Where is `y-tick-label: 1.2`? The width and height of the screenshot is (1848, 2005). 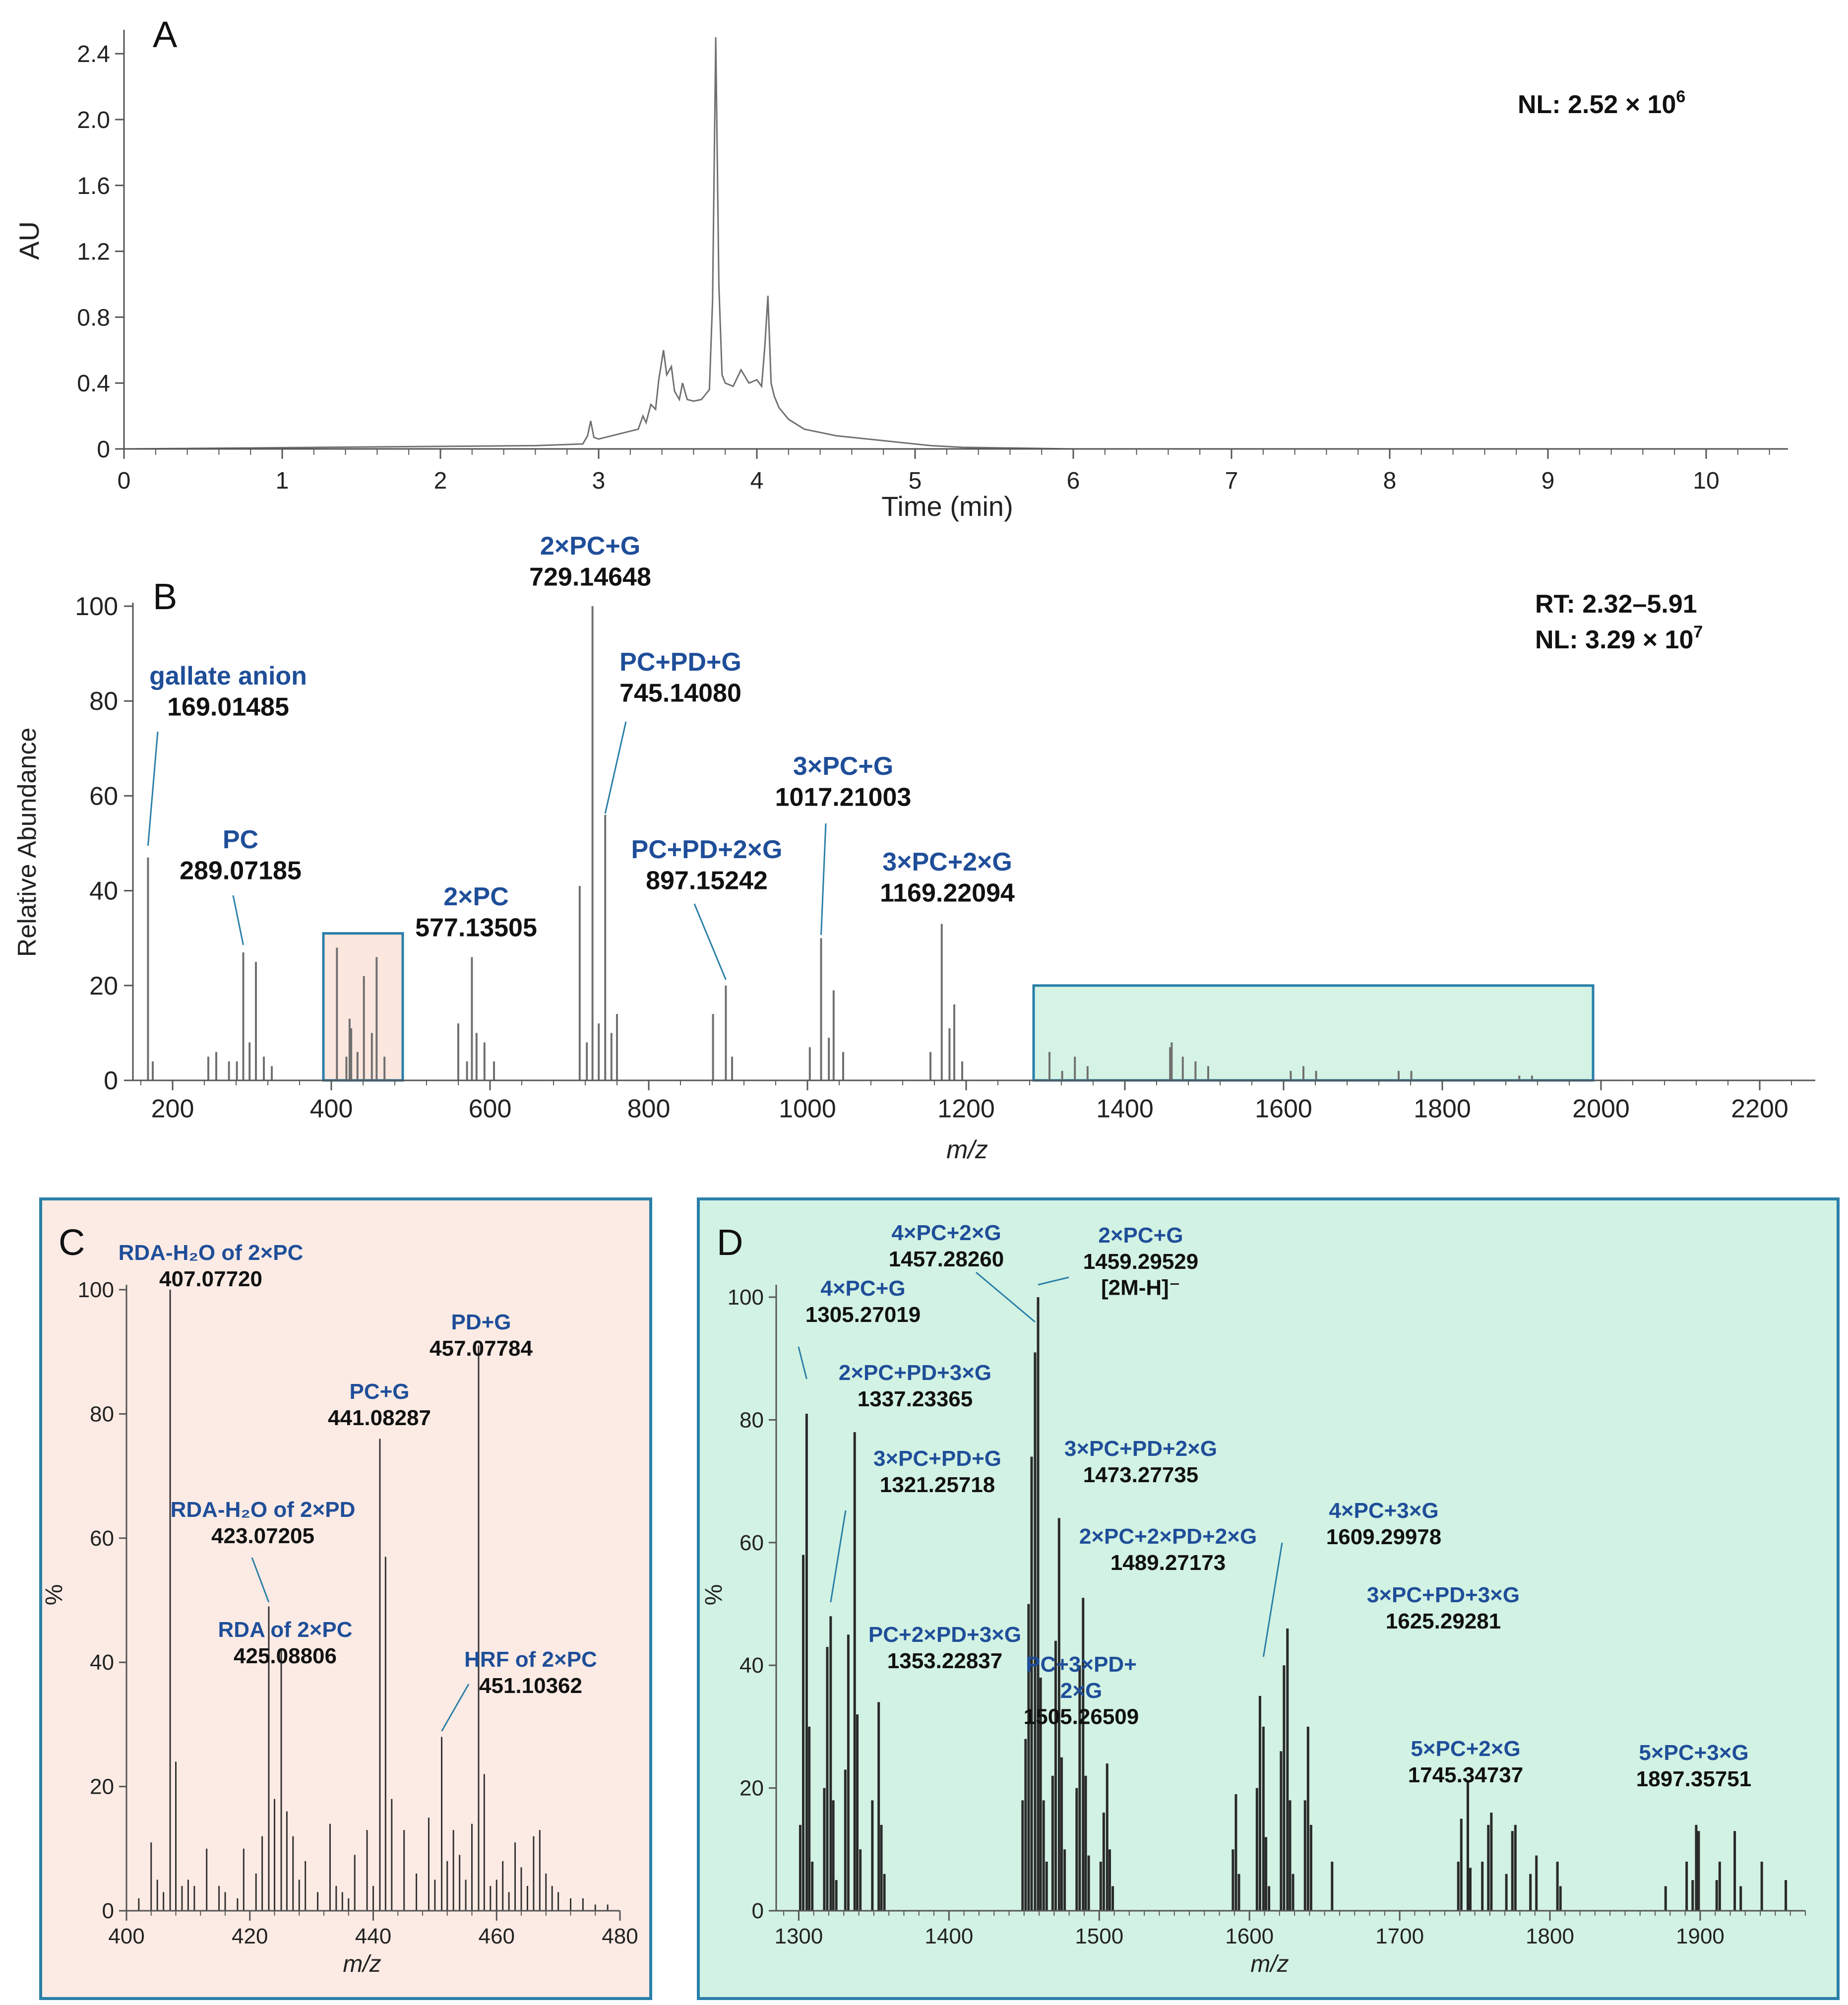 y-tick-label: 1.2 is located at coordinates (94, 252).